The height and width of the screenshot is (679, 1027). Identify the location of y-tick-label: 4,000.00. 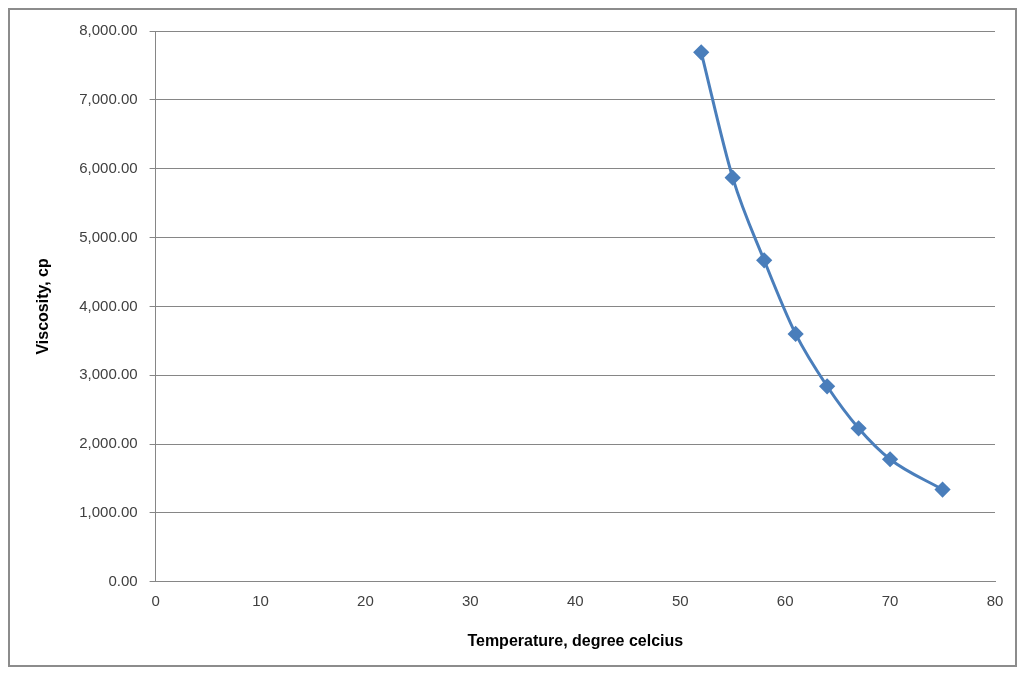
(108, 305).